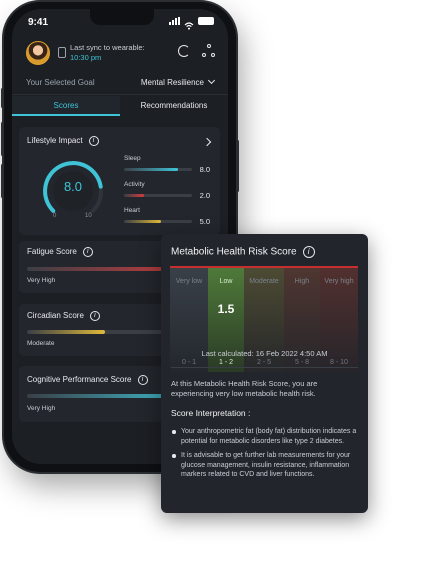 The height and width of the screenshot is (574, 428). What do you see at coordinates (132, 158) in the screenshot?
I see `metric-label: Sleep` at bounding box center [132, 158].